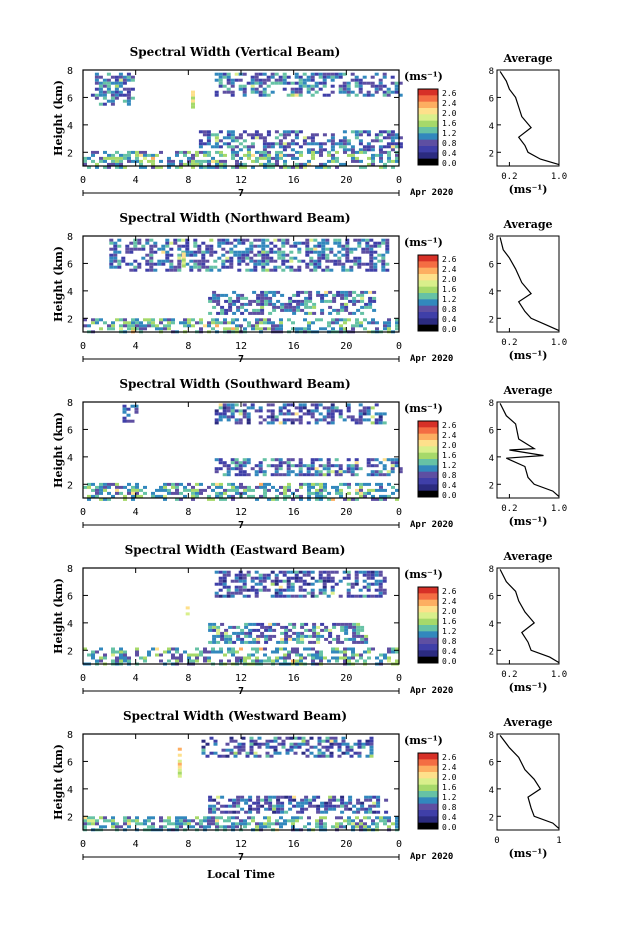 The image size is (618, 929). What do you see at coordinates (558, 841) in the screenshot?
I see `avg-x-tick-label: 1` at bounding box center [558, 841].